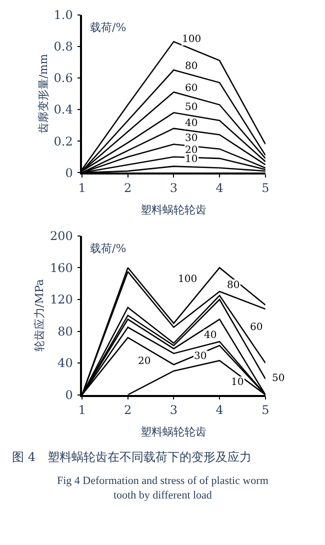  I want to click on y-tick-label: 0.6, so click(63, 78).